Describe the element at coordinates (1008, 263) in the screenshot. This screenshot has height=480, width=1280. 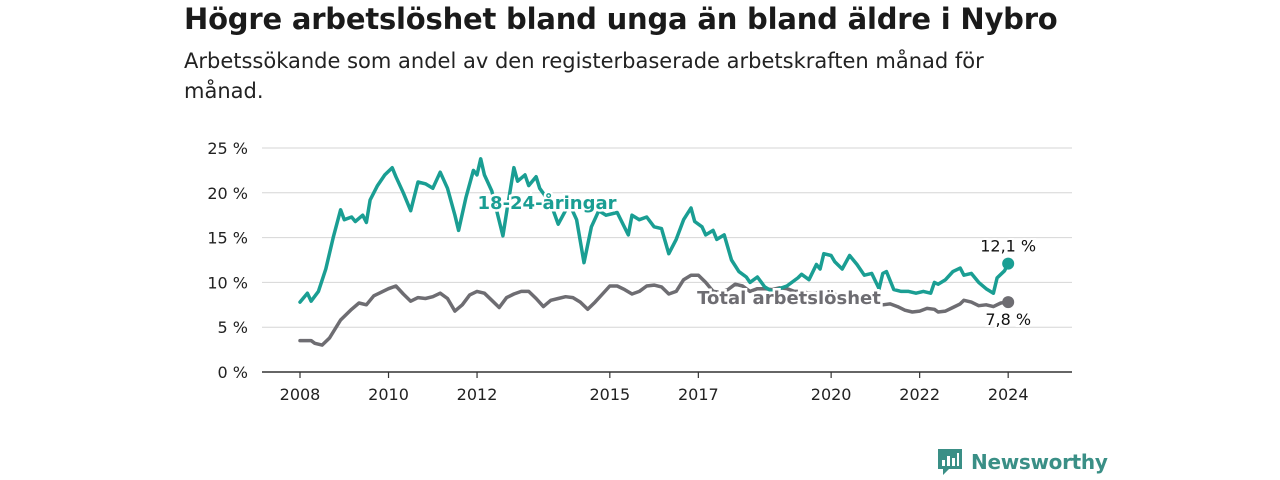
I see `end-point-youth` at that location.